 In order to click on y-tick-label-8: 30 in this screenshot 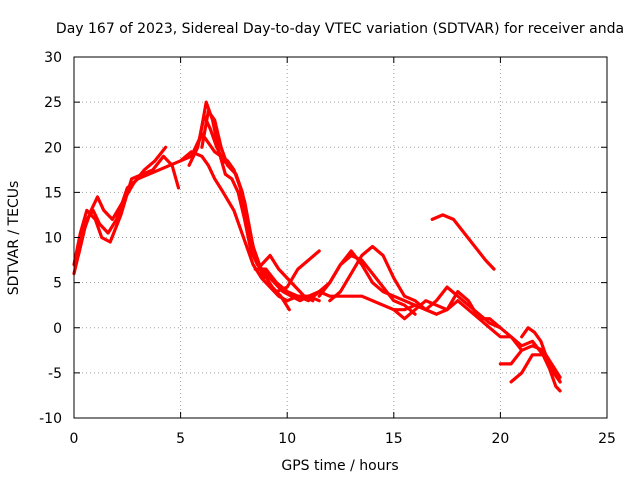, I will do `click(53, 58)`.